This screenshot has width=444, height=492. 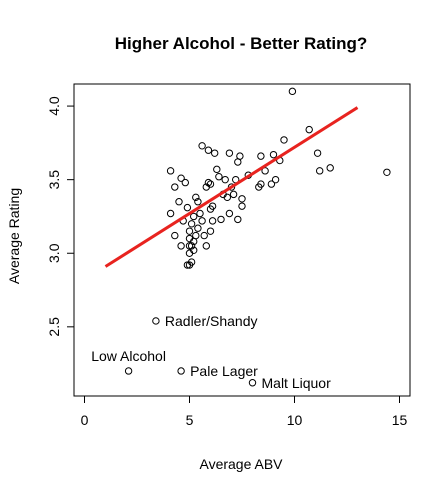 I want to click on y-tick-label: 3.5, so click(x=54, y=180).